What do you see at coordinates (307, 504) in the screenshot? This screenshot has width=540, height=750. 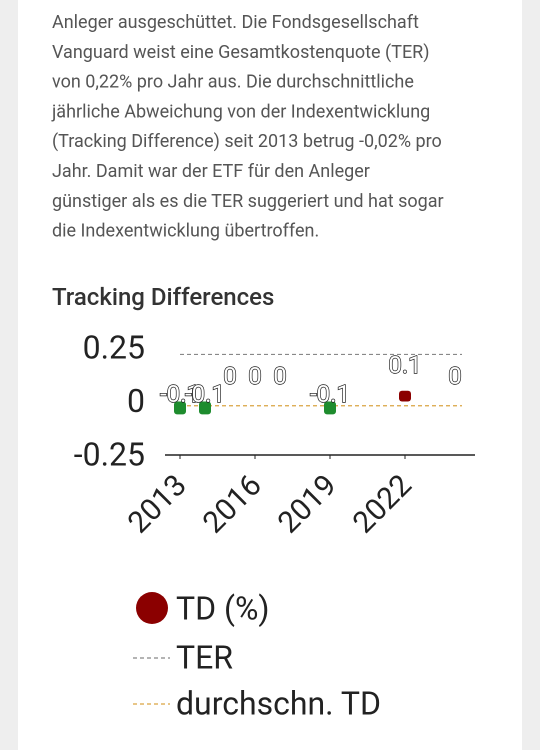 I see `x-tick-label: 2019` at bounding box center [307, 504].